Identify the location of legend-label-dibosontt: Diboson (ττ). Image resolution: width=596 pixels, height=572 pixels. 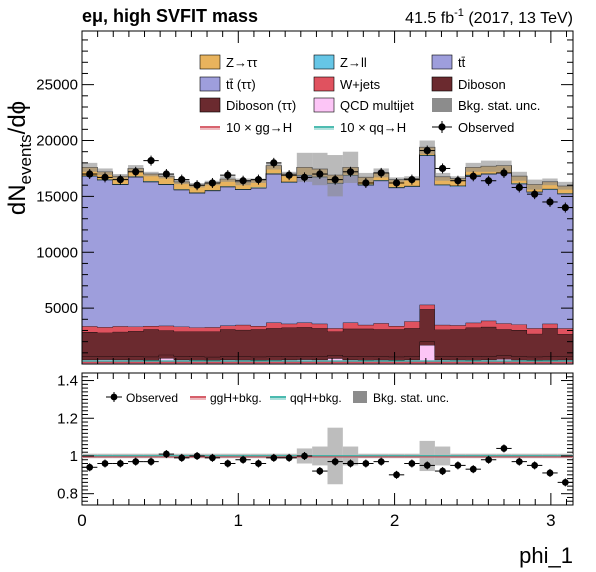
(261, 105).